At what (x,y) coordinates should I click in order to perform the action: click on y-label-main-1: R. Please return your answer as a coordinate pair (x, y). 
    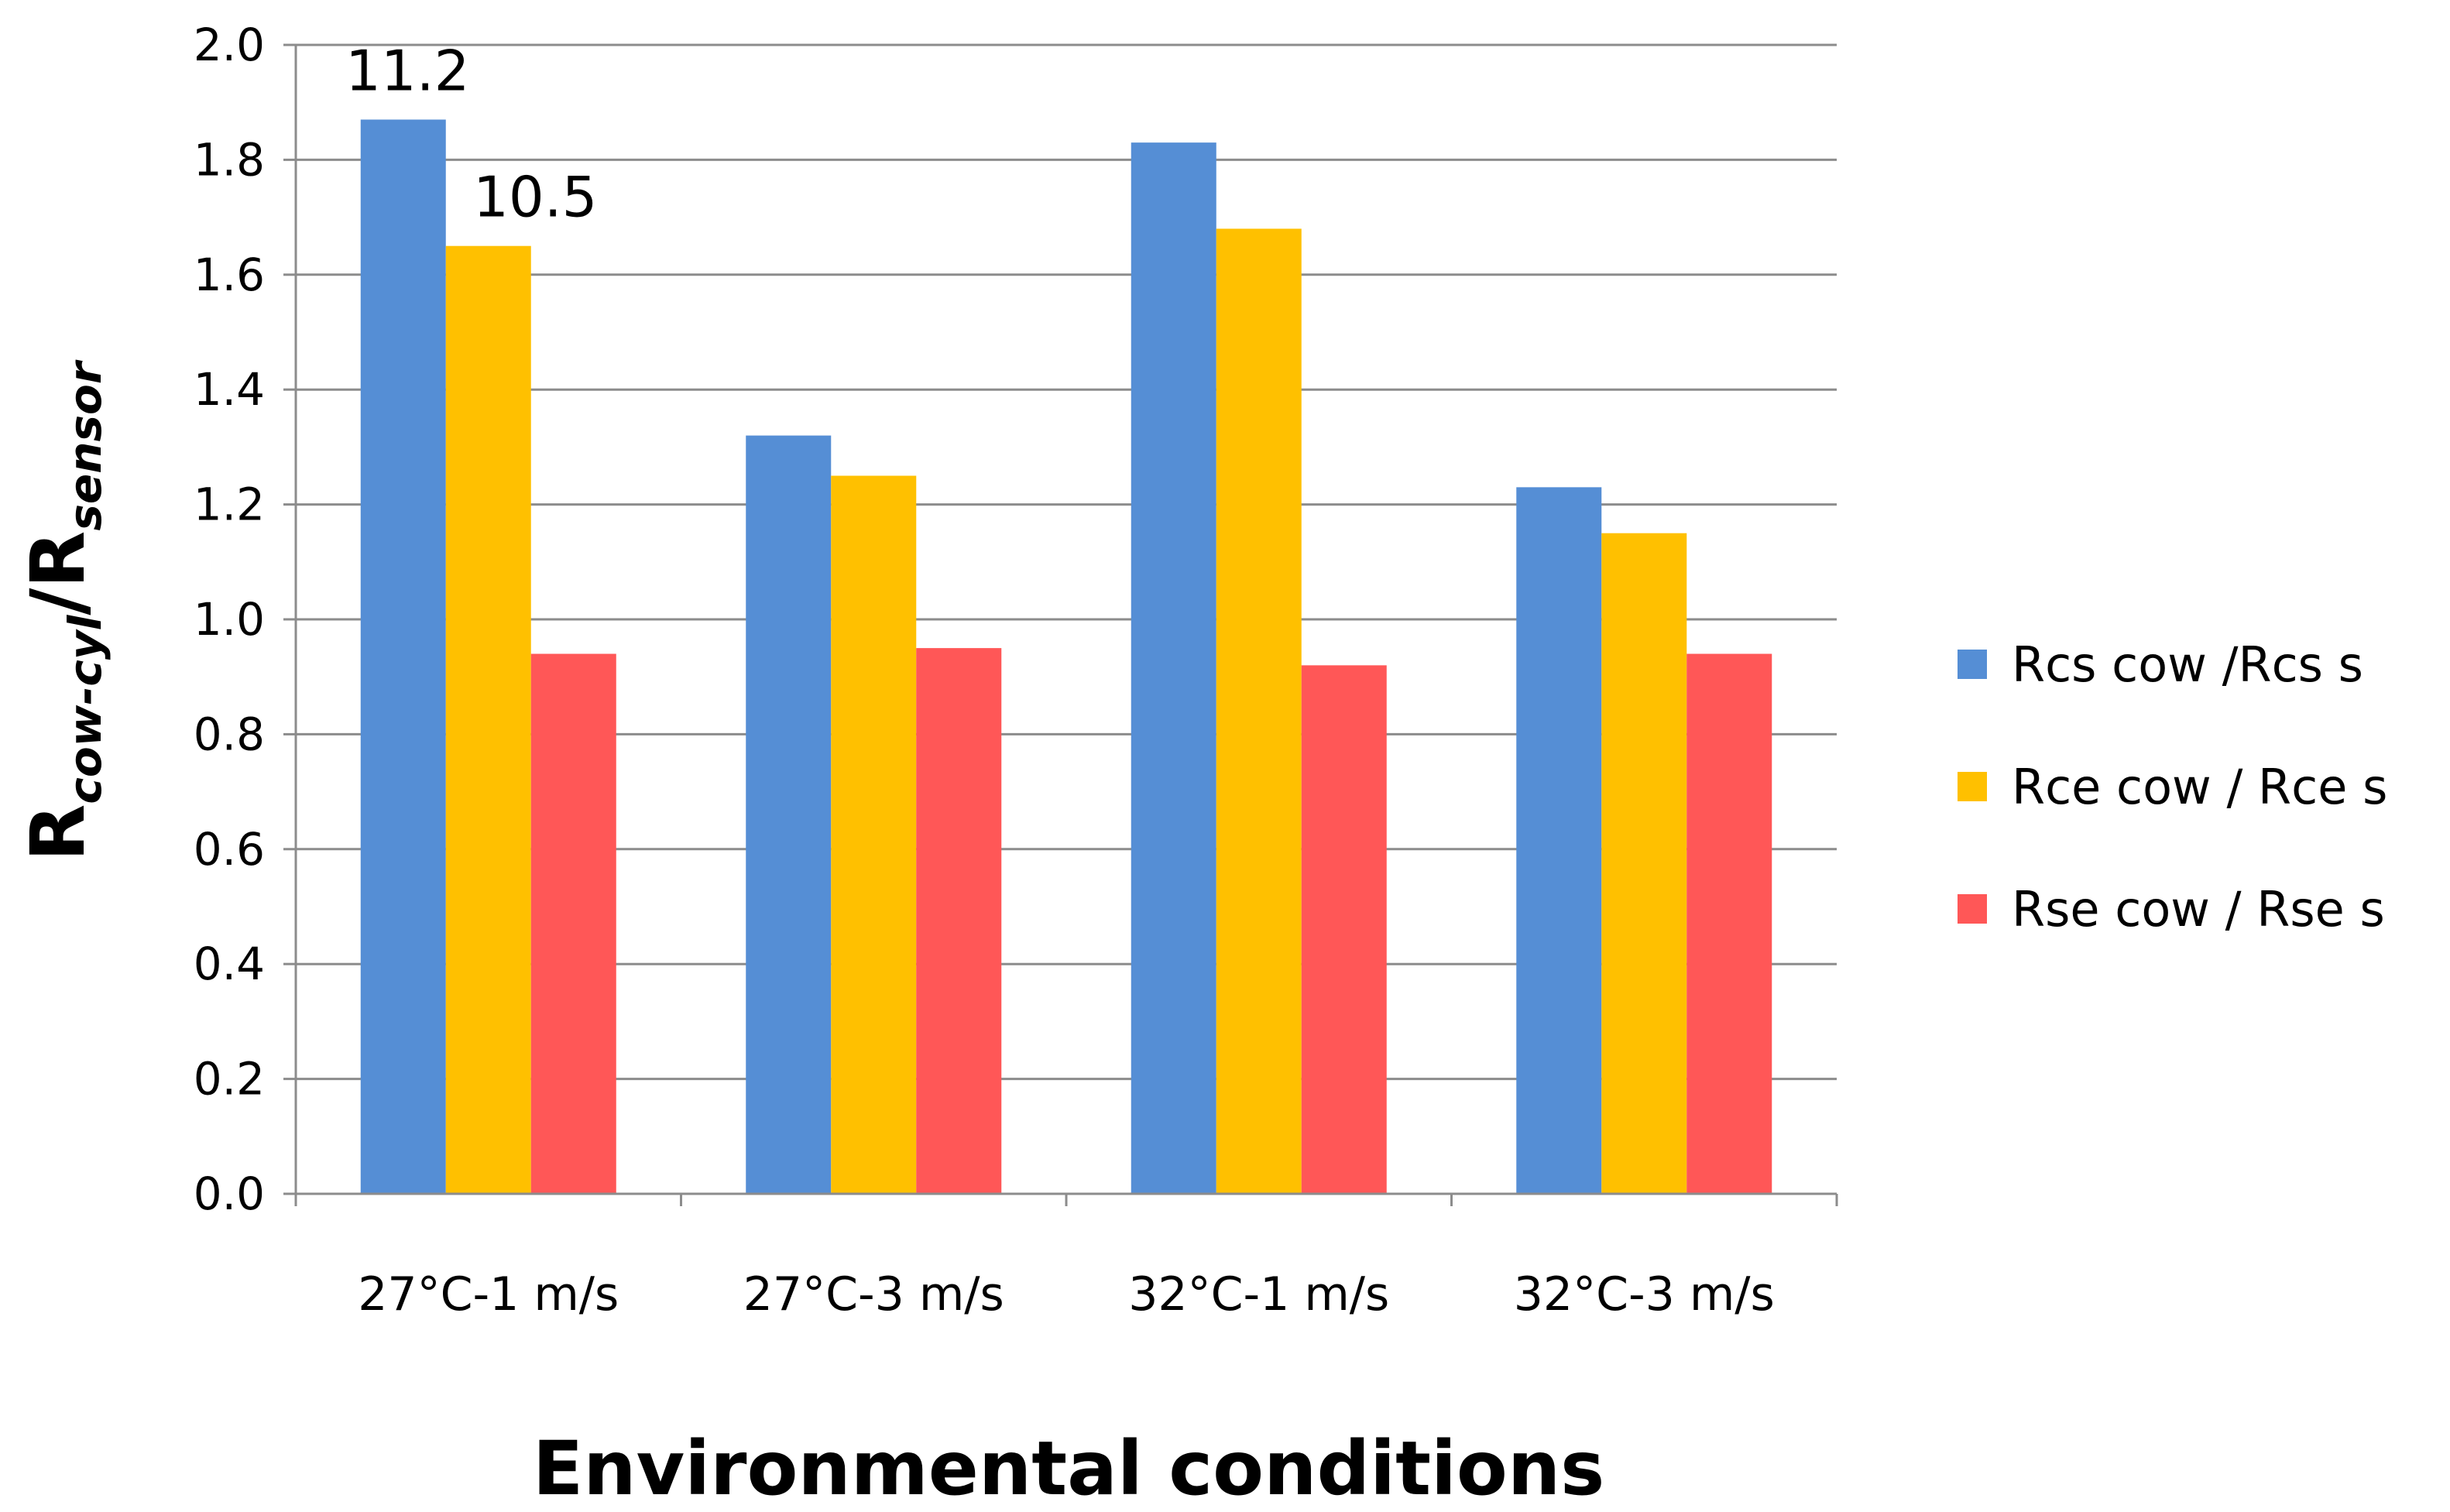
    Looking at the image, I should click on (58, 833).